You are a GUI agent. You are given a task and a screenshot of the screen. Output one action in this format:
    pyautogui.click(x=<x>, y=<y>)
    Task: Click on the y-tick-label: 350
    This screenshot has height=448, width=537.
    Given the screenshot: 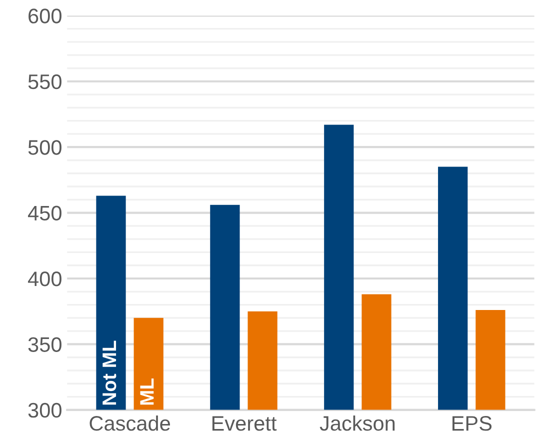 What is the action you would take?
    pyautogui.click(x=45, y=344)
    